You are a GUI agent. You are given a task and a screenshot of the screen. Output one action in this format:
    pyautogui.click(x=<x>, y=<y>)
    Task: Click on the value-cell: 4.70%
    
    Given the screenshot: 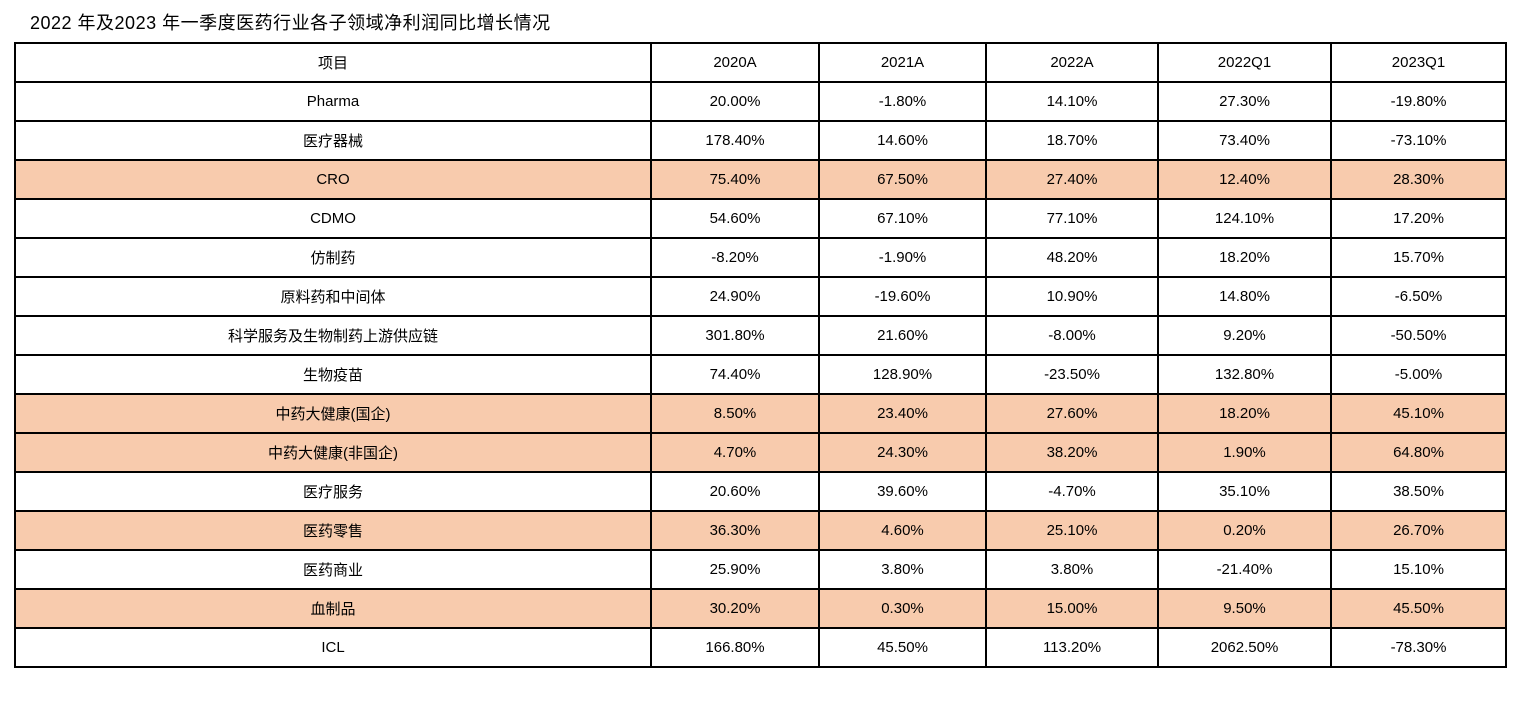 What is the action you would take?
    pyautogui.click(x=735, y=452)
    